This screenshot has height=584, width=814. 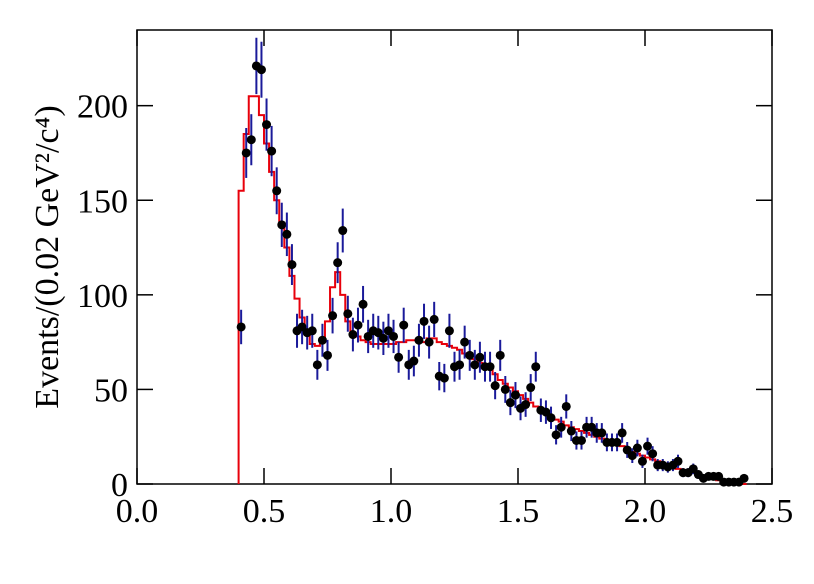 I want to click on x-tick-label: 0.0, so click(x=137, y=511).